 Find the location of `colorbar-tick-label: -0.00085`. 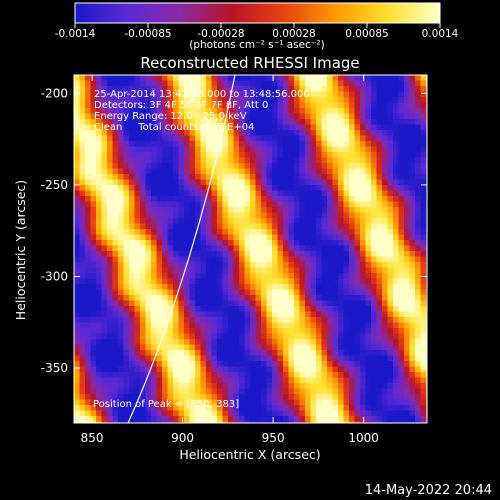

colorbar-tick-label: -0.00085 is located at coordinates (147, 34).